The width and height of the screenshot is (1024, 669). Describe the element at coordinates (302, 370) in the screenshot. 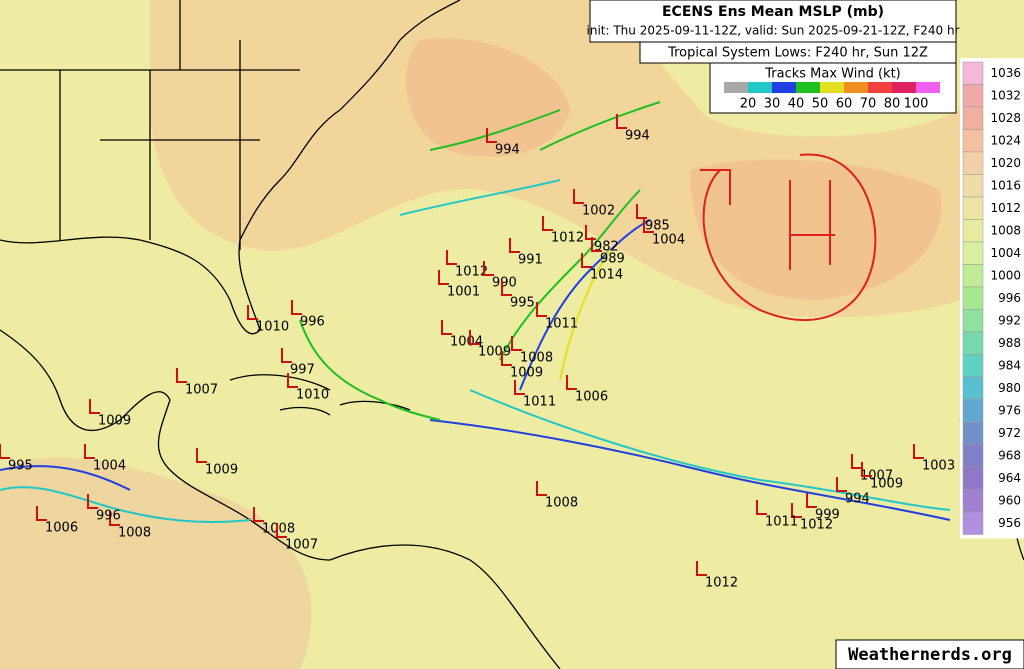

I see `pressure-label: 997` at that location.